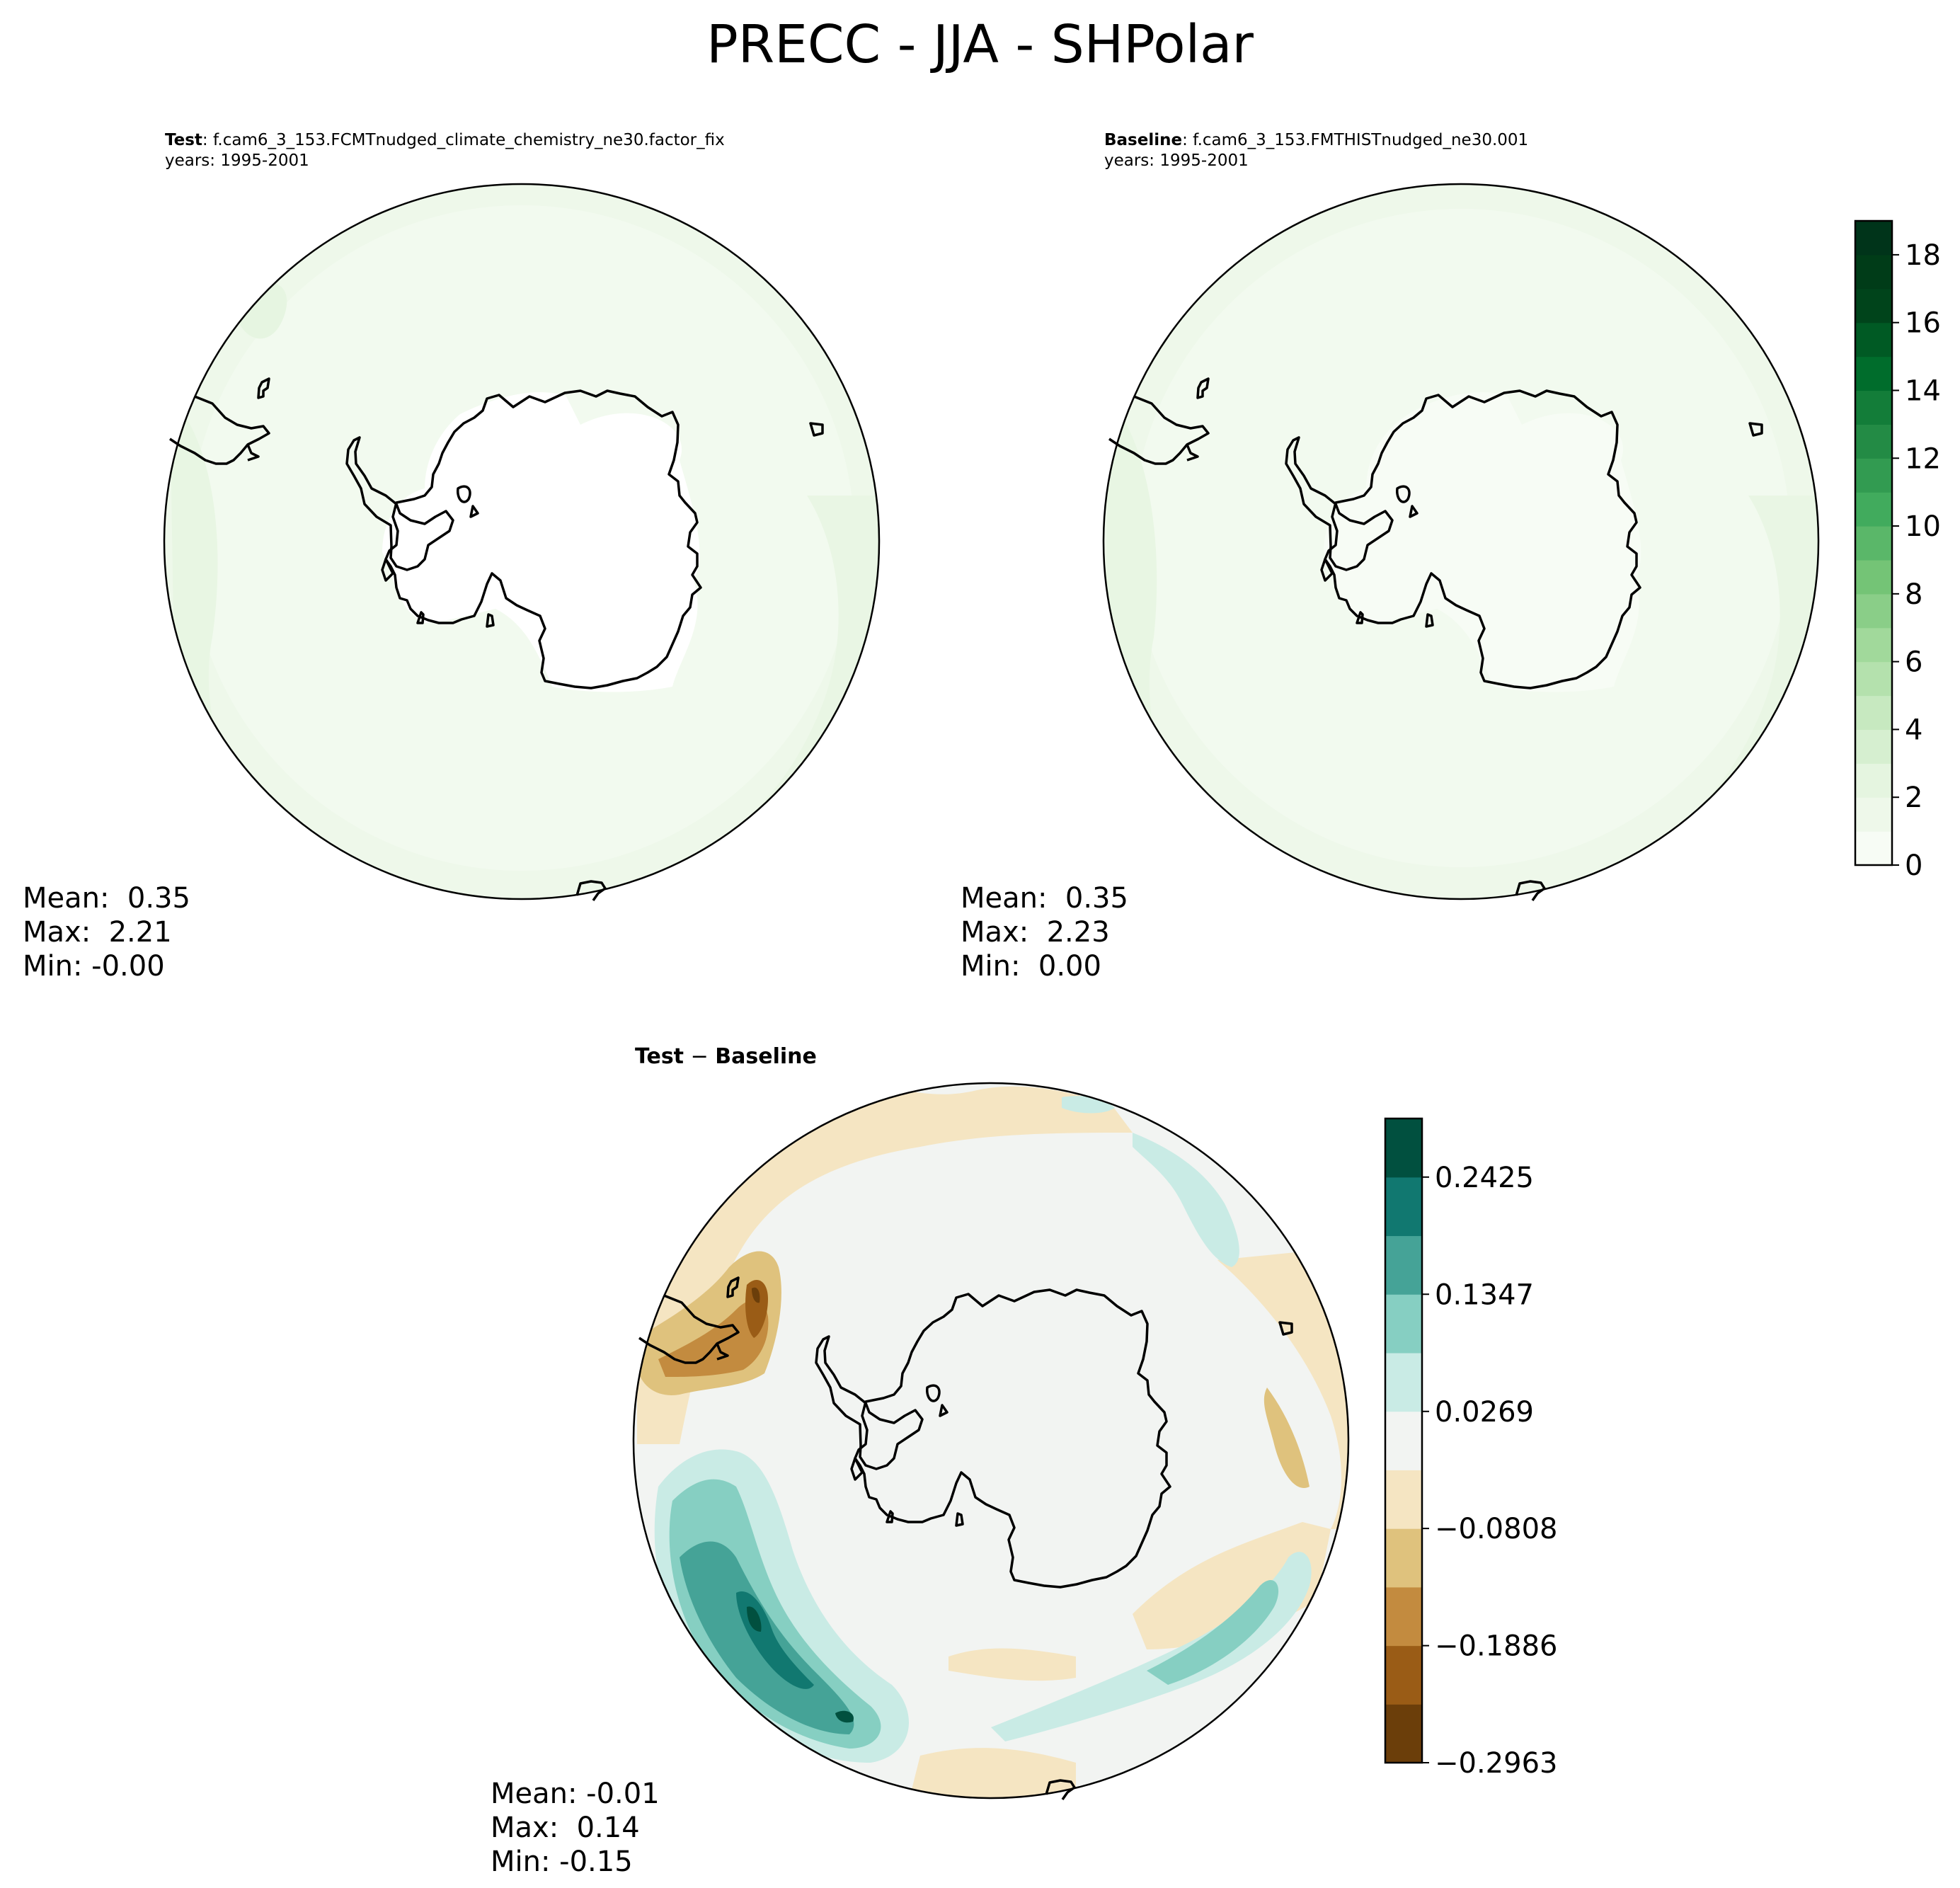  Describe the element at coordinates (496, 640) in the screenshot. I see `test-coastlines` at that location.